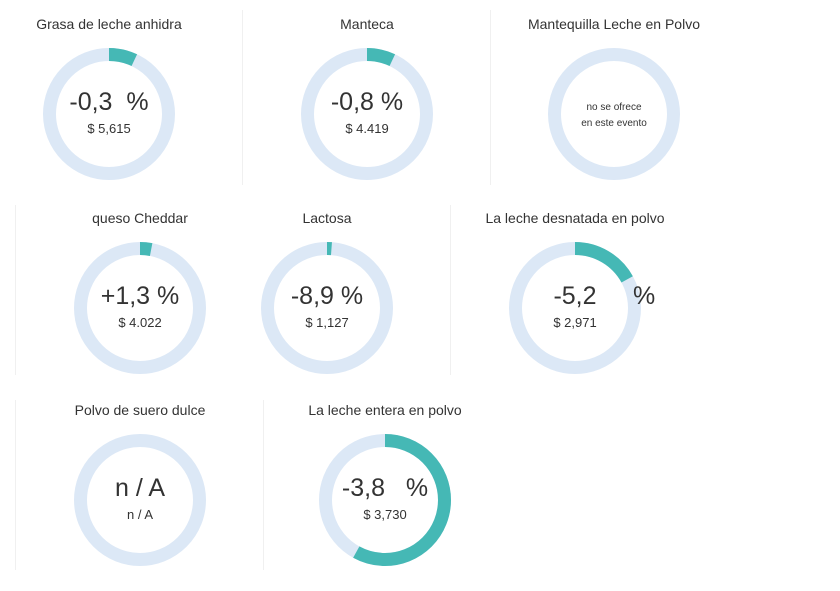 The height and width of the screenshot is (591, 840). Describe the element at coordinates (385, 410) in the screenshot. I see `card-title: La leche entera en polvo` at that location.